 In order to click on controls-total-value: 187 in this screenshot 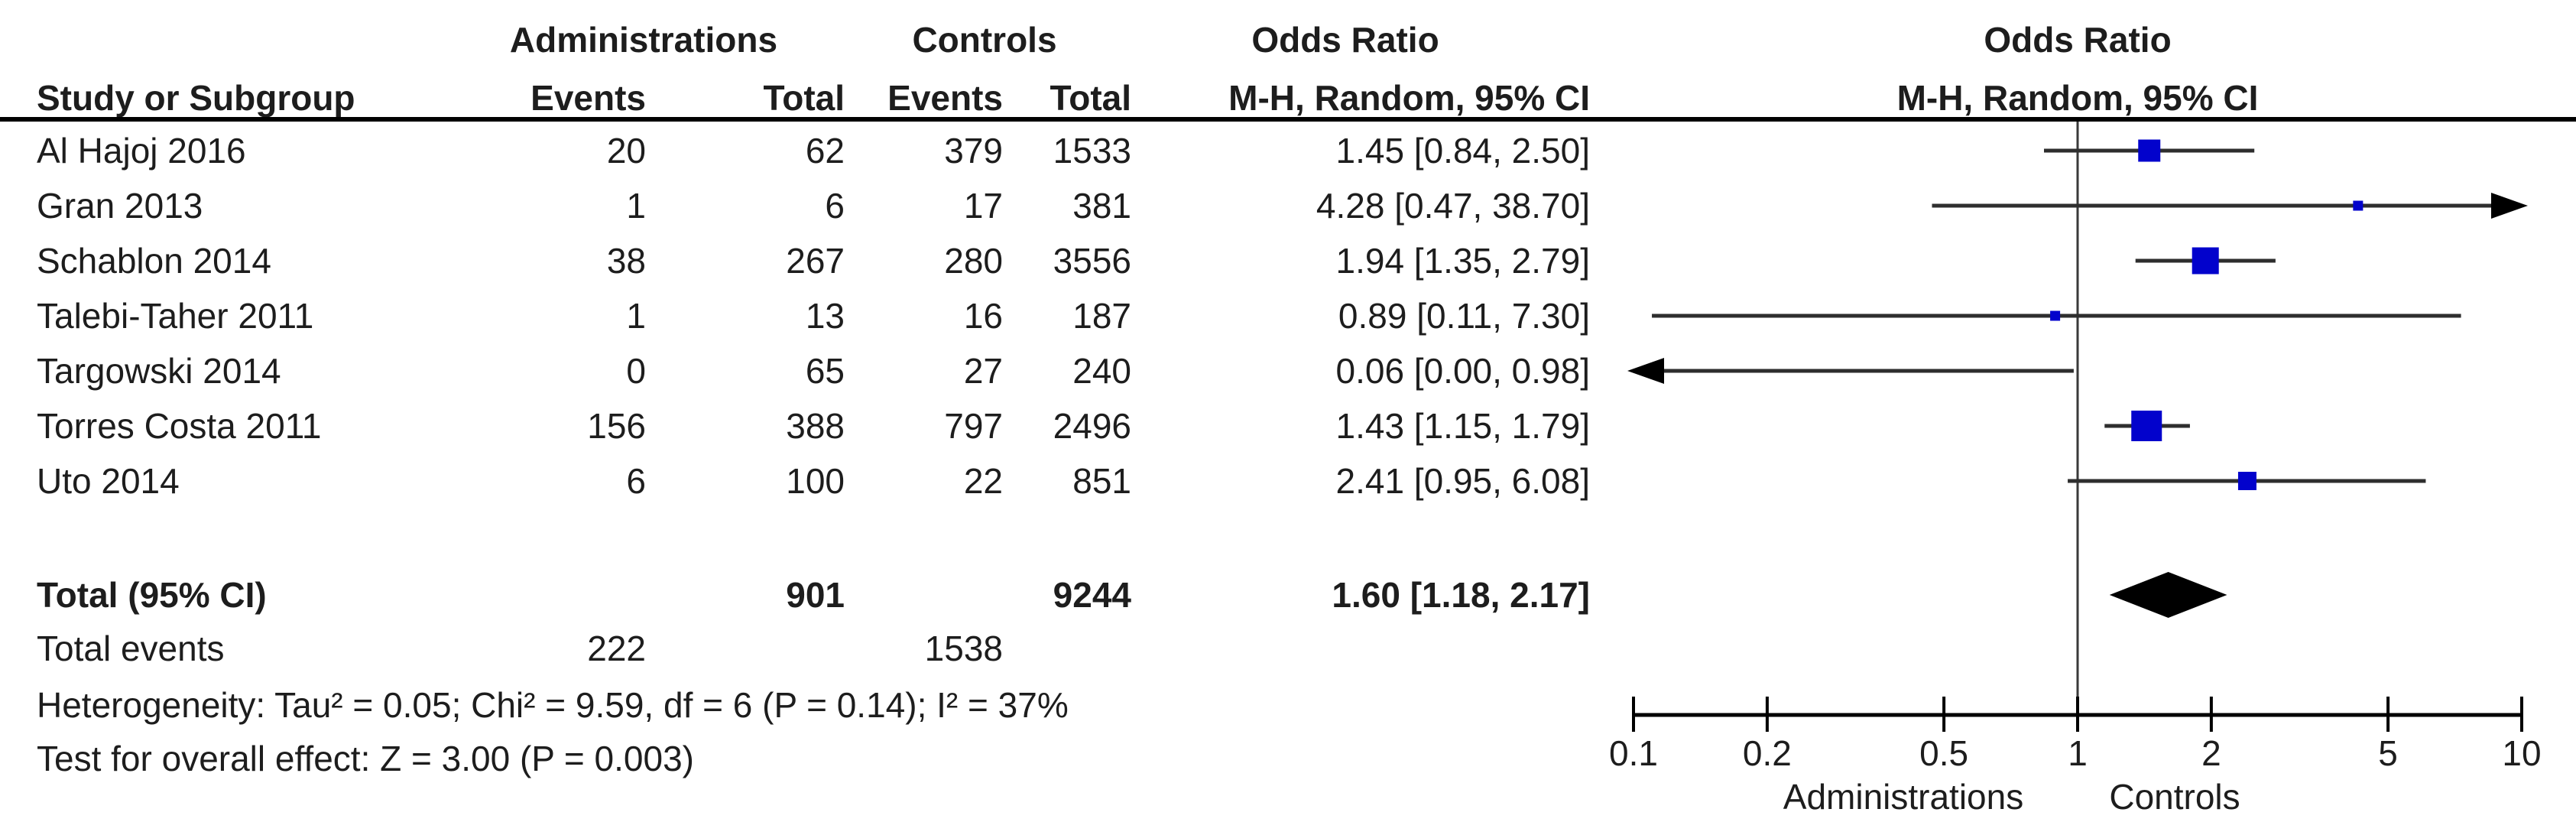, I will do `click(1101, 316)`.